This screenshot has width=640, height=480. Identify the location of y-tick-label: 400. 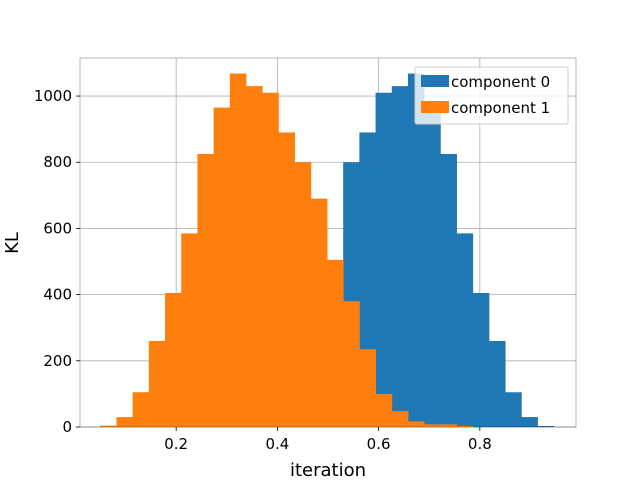
(57, 295).